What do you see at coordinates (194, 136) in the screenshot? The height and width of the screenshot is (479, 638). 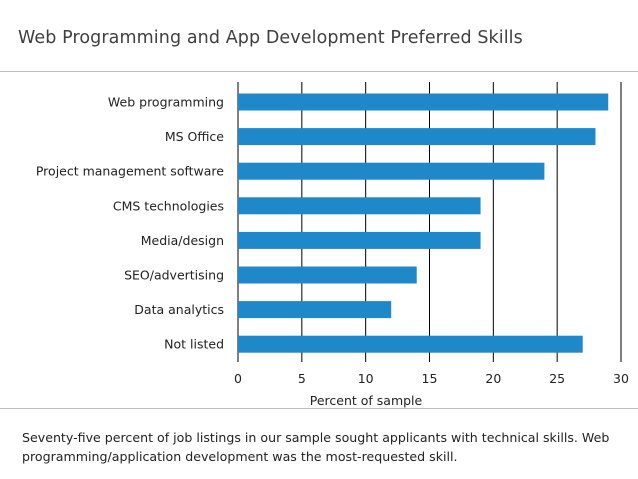 I see `category-label: MS Office` at bounding box center [194, 136].